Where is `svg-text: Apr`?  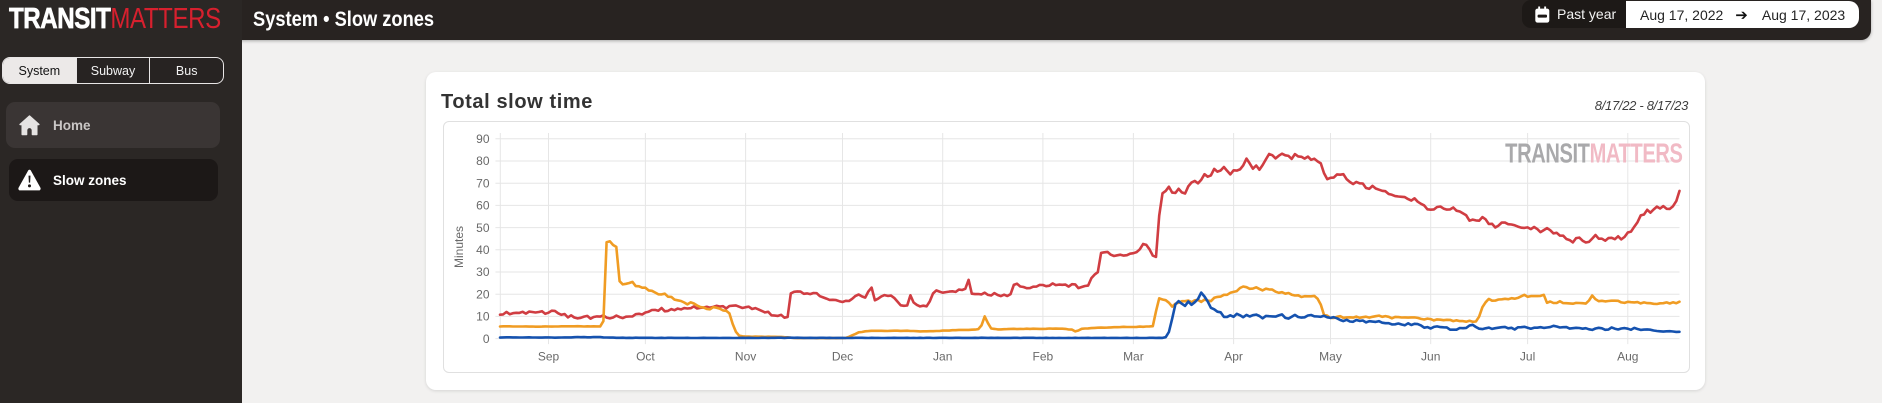 svg-text: Apr is located at coordinates (1233, 357).